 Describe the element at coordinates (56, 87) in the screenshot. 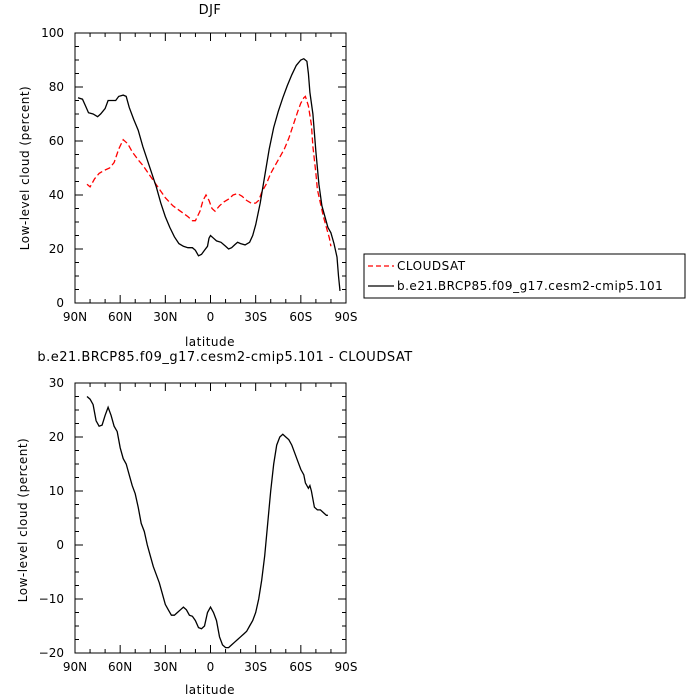

I see `y-tick-label: 80` at that location.